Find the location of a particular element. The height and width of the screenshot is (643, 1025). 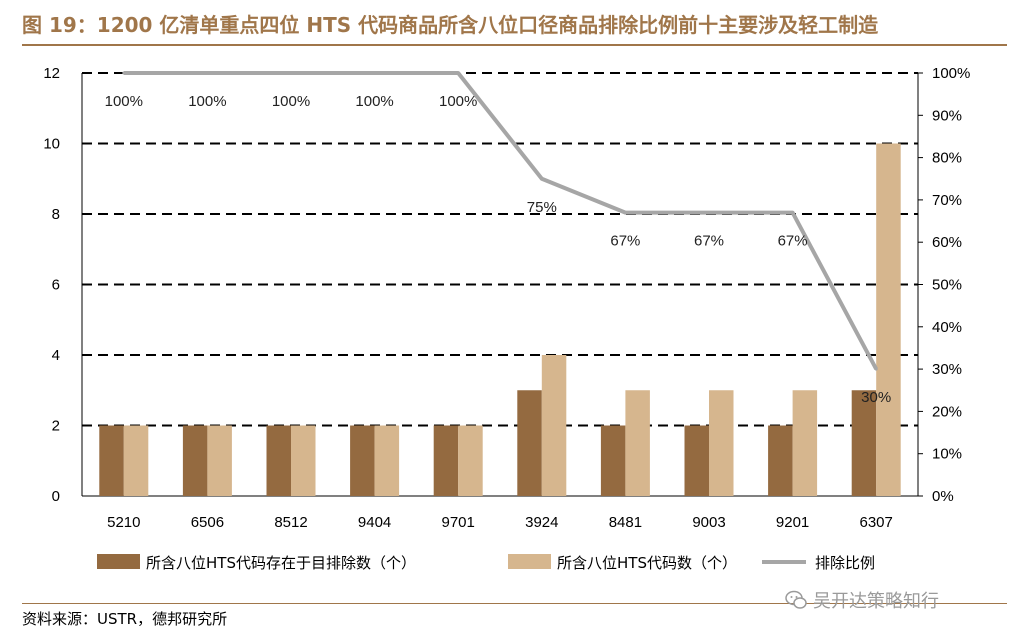

left-tick-label: 12 is located at coordinates (51, 73).